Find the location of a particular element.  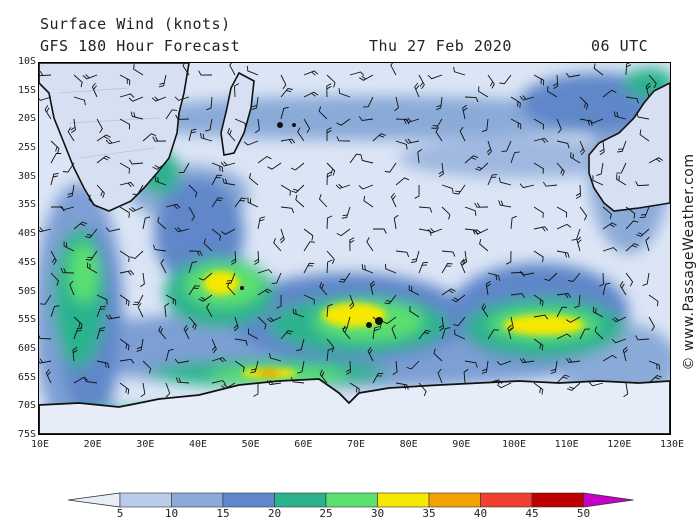

longitude-label: 10E is located at coordinates (40, 444).